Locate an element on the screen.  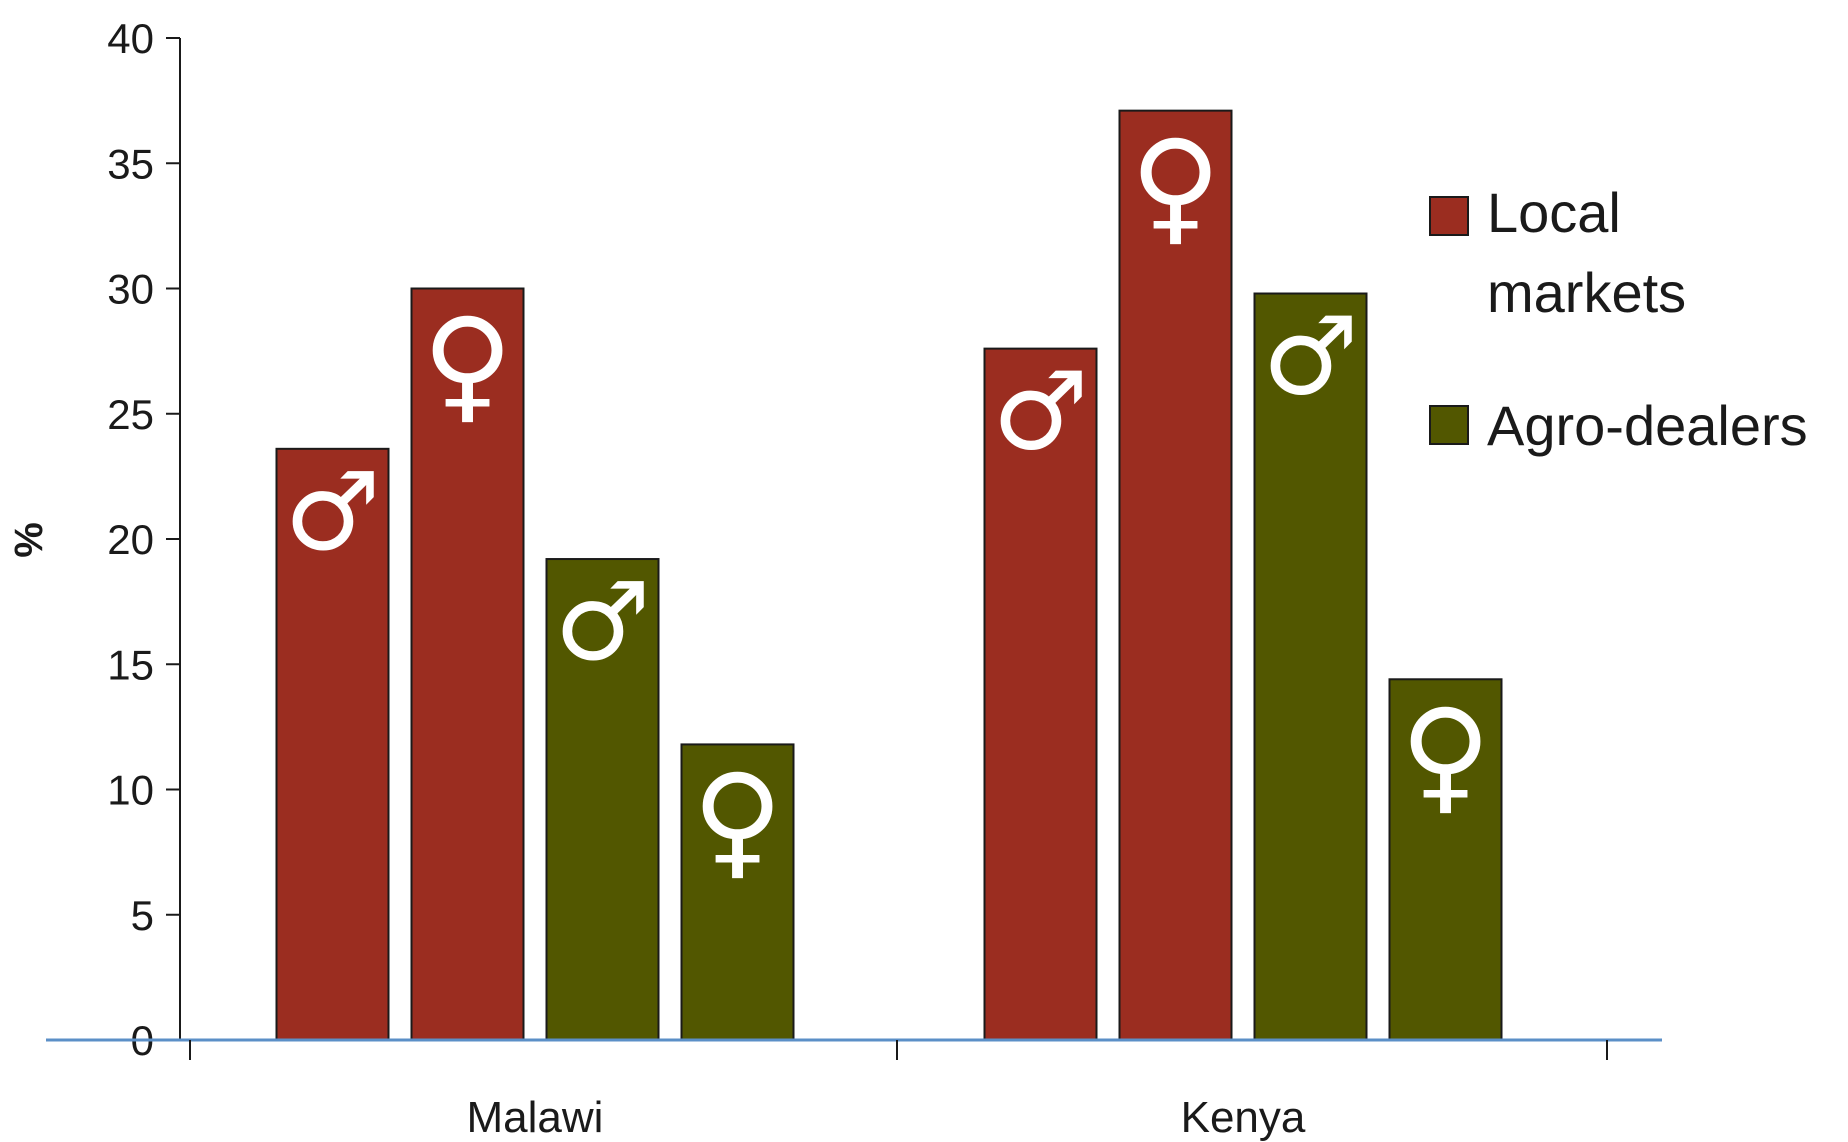
bar-malawi-local-markets-male is located at coordinates (332, 744).